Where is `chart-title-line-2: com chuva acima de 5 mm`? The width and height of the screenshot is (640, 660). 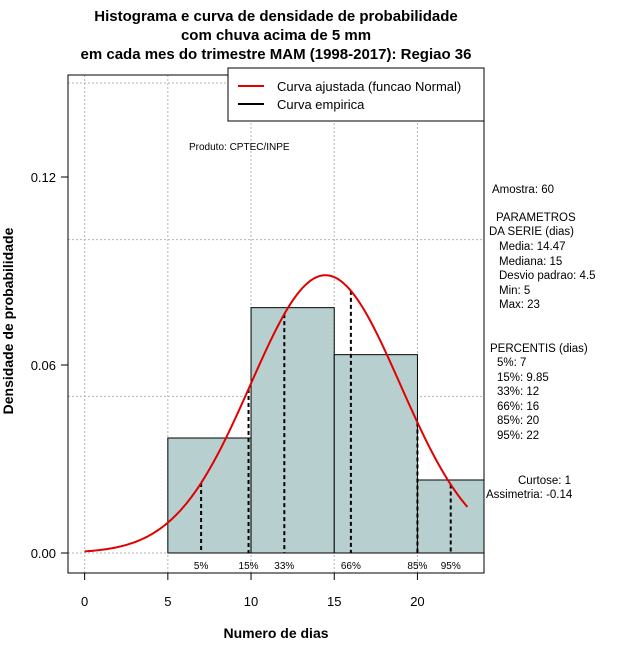
chart-title-line-2: com chuva acima de 5 mm is located at coordinates (276, 35).